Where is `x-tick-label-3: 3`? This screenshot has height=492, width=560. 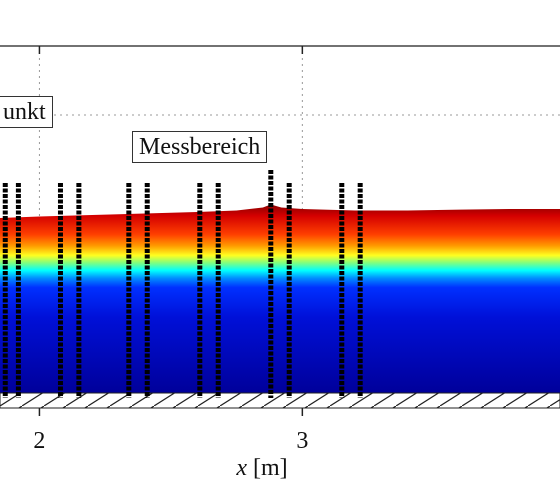
x-tick-label-3: 3 is located at coordinates (302, 441).